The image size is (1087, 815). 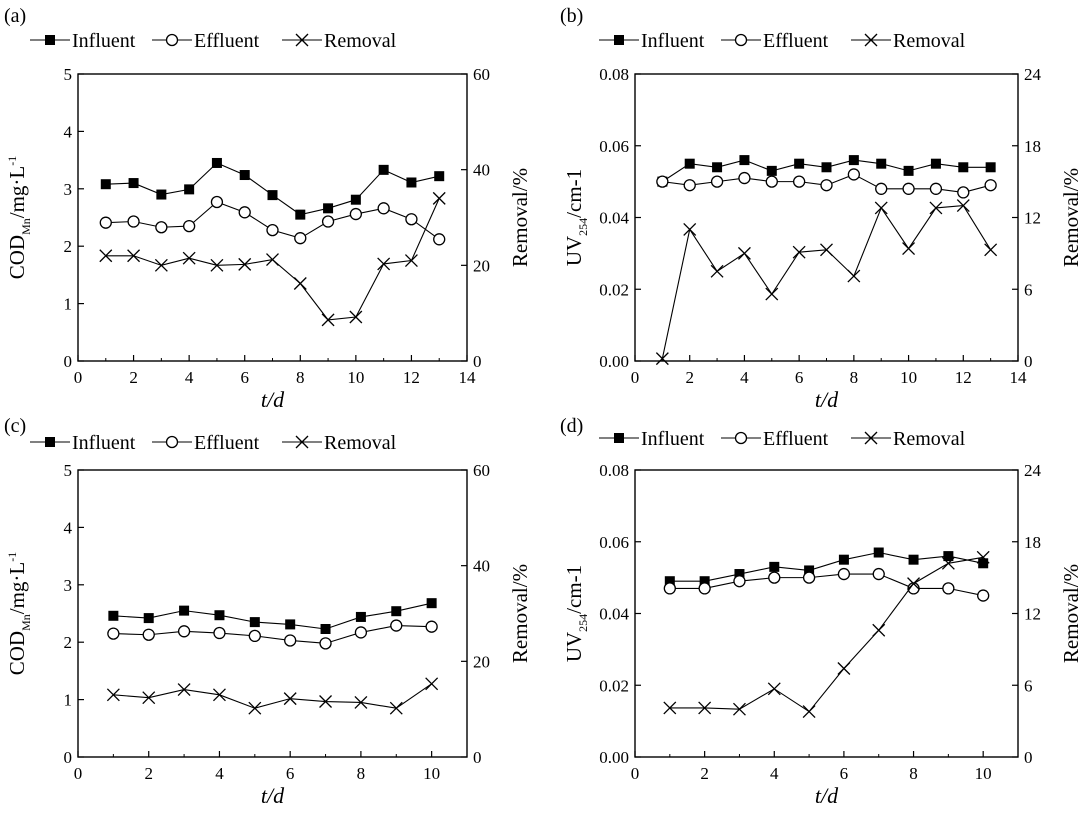 I want to click on y2-tick-label: 20, so click(x=481, y=265).